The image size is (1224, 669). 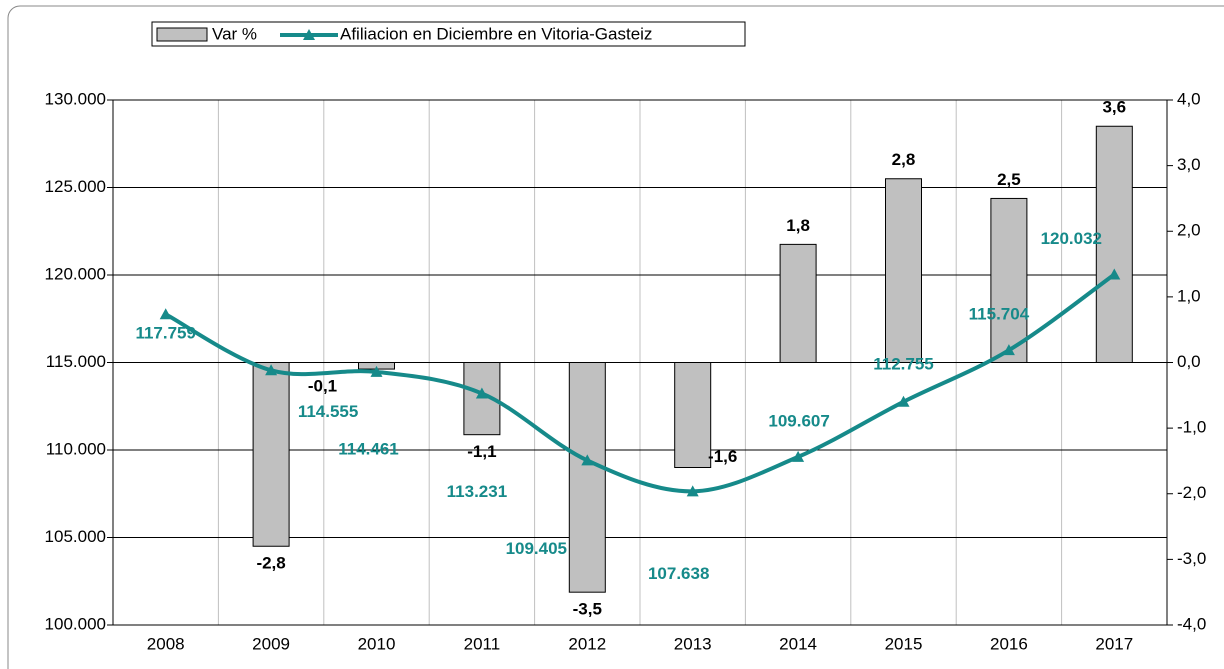 What do you see at coordinates (1009, 179) in the screenshot?
I see `bar-value-label: 2,5` at bounding box center [1009, 179].